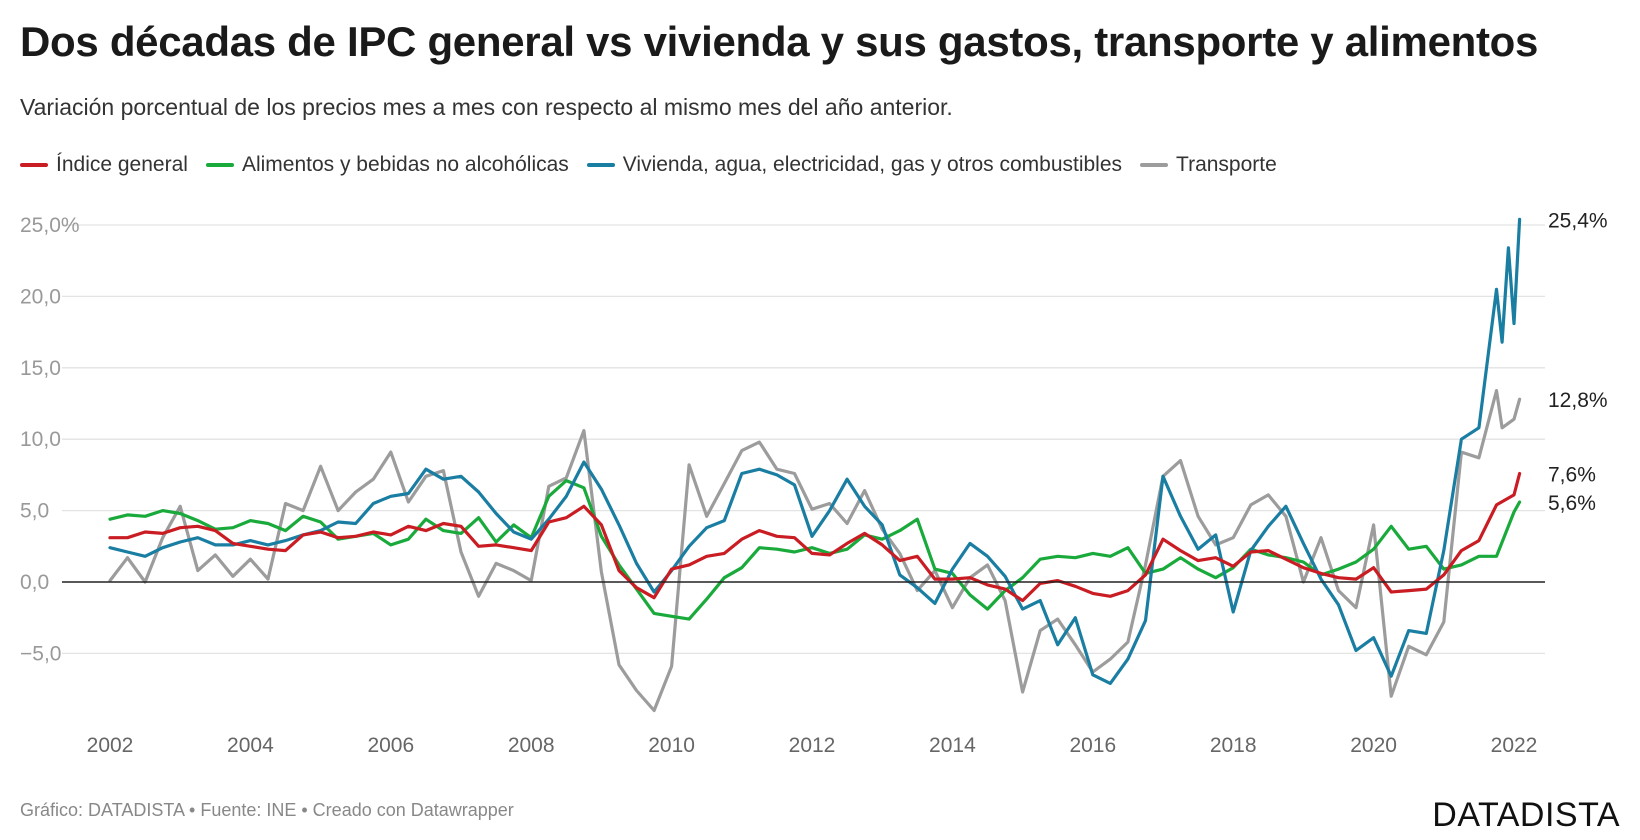 The height and width of the screenshot is (840, 1640). I want to click on y-tick-label: −5,0, so click(40, 653).